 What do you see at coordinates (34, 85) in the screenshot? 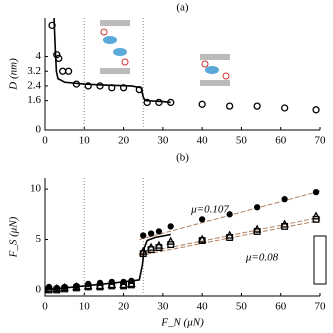
I see `y-tick-label: 2.4` at bounding box center [34, 85].